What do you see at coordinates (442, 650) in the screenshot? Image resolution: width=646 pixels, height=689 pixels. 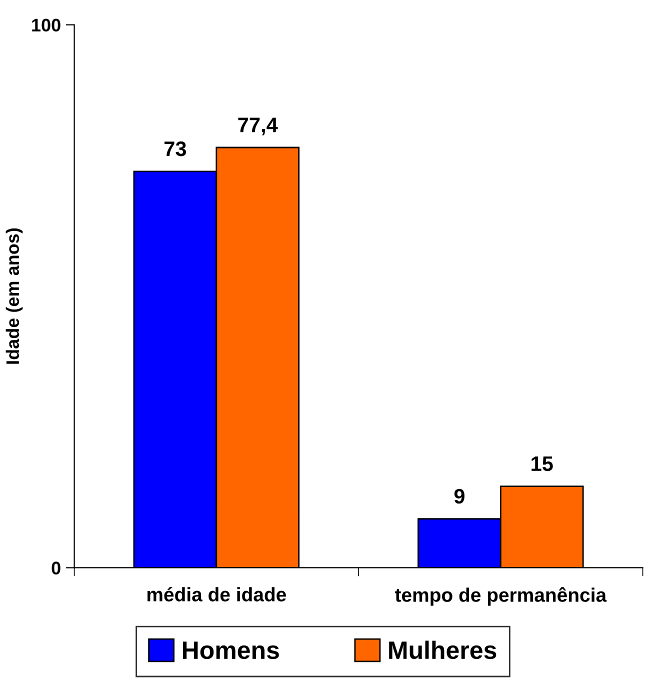 I see `legend-label: Mulheres` at bounding box center [442, 650].